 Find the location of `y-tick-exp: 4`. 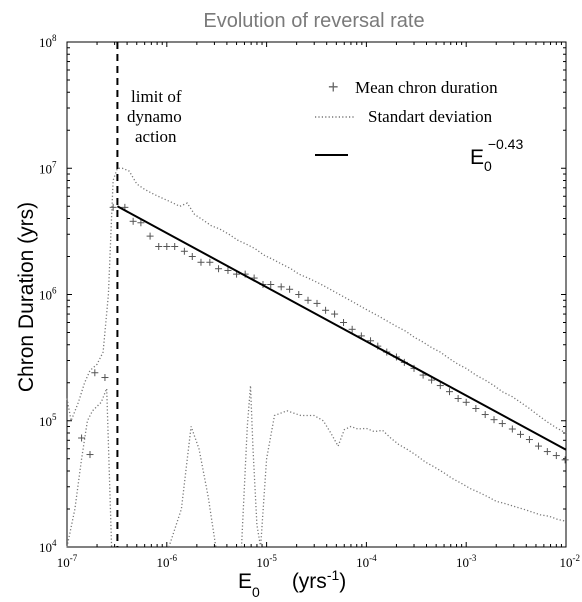

y-tick-exp: 4 is located at coordinates (54, 543).